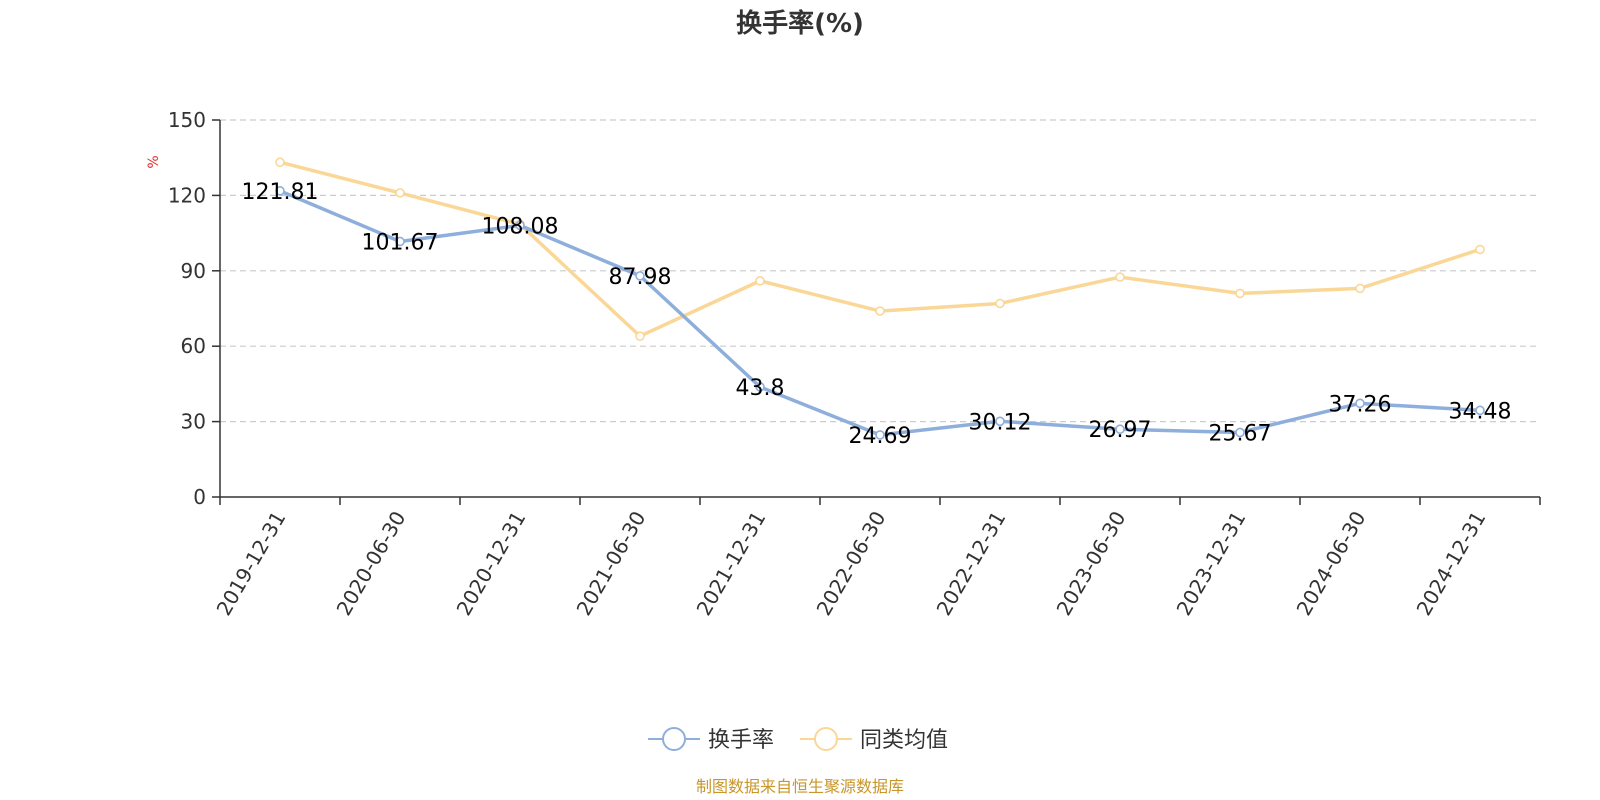  Describe the element at coordinates (1090, 563) in the screenshot. I see `x-tick-label: 2023-06-30` at that location.